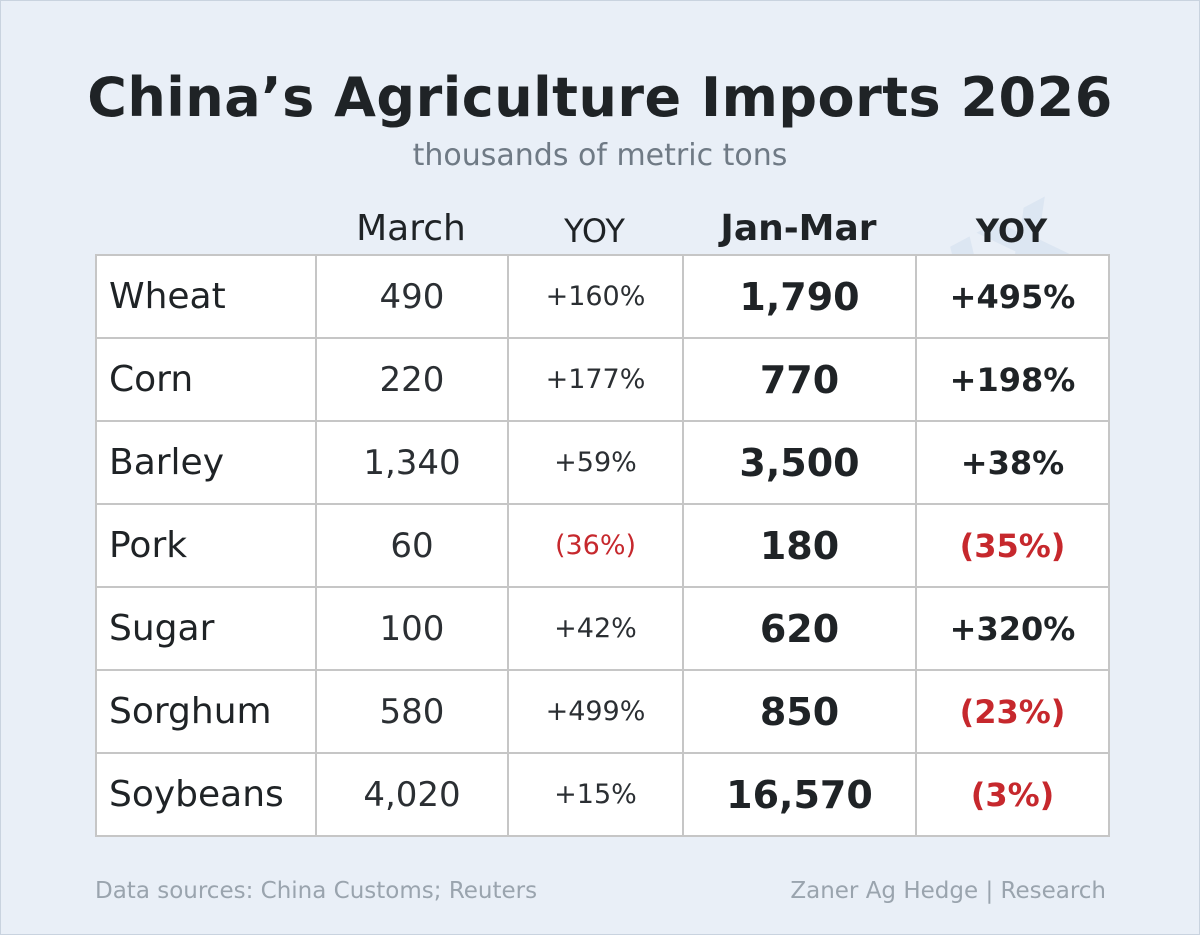 The image size is (1200, 935). Describe the element at coordinates (206, 296) in the screenshot. I see `commodity-cell: Wheat` at that location.